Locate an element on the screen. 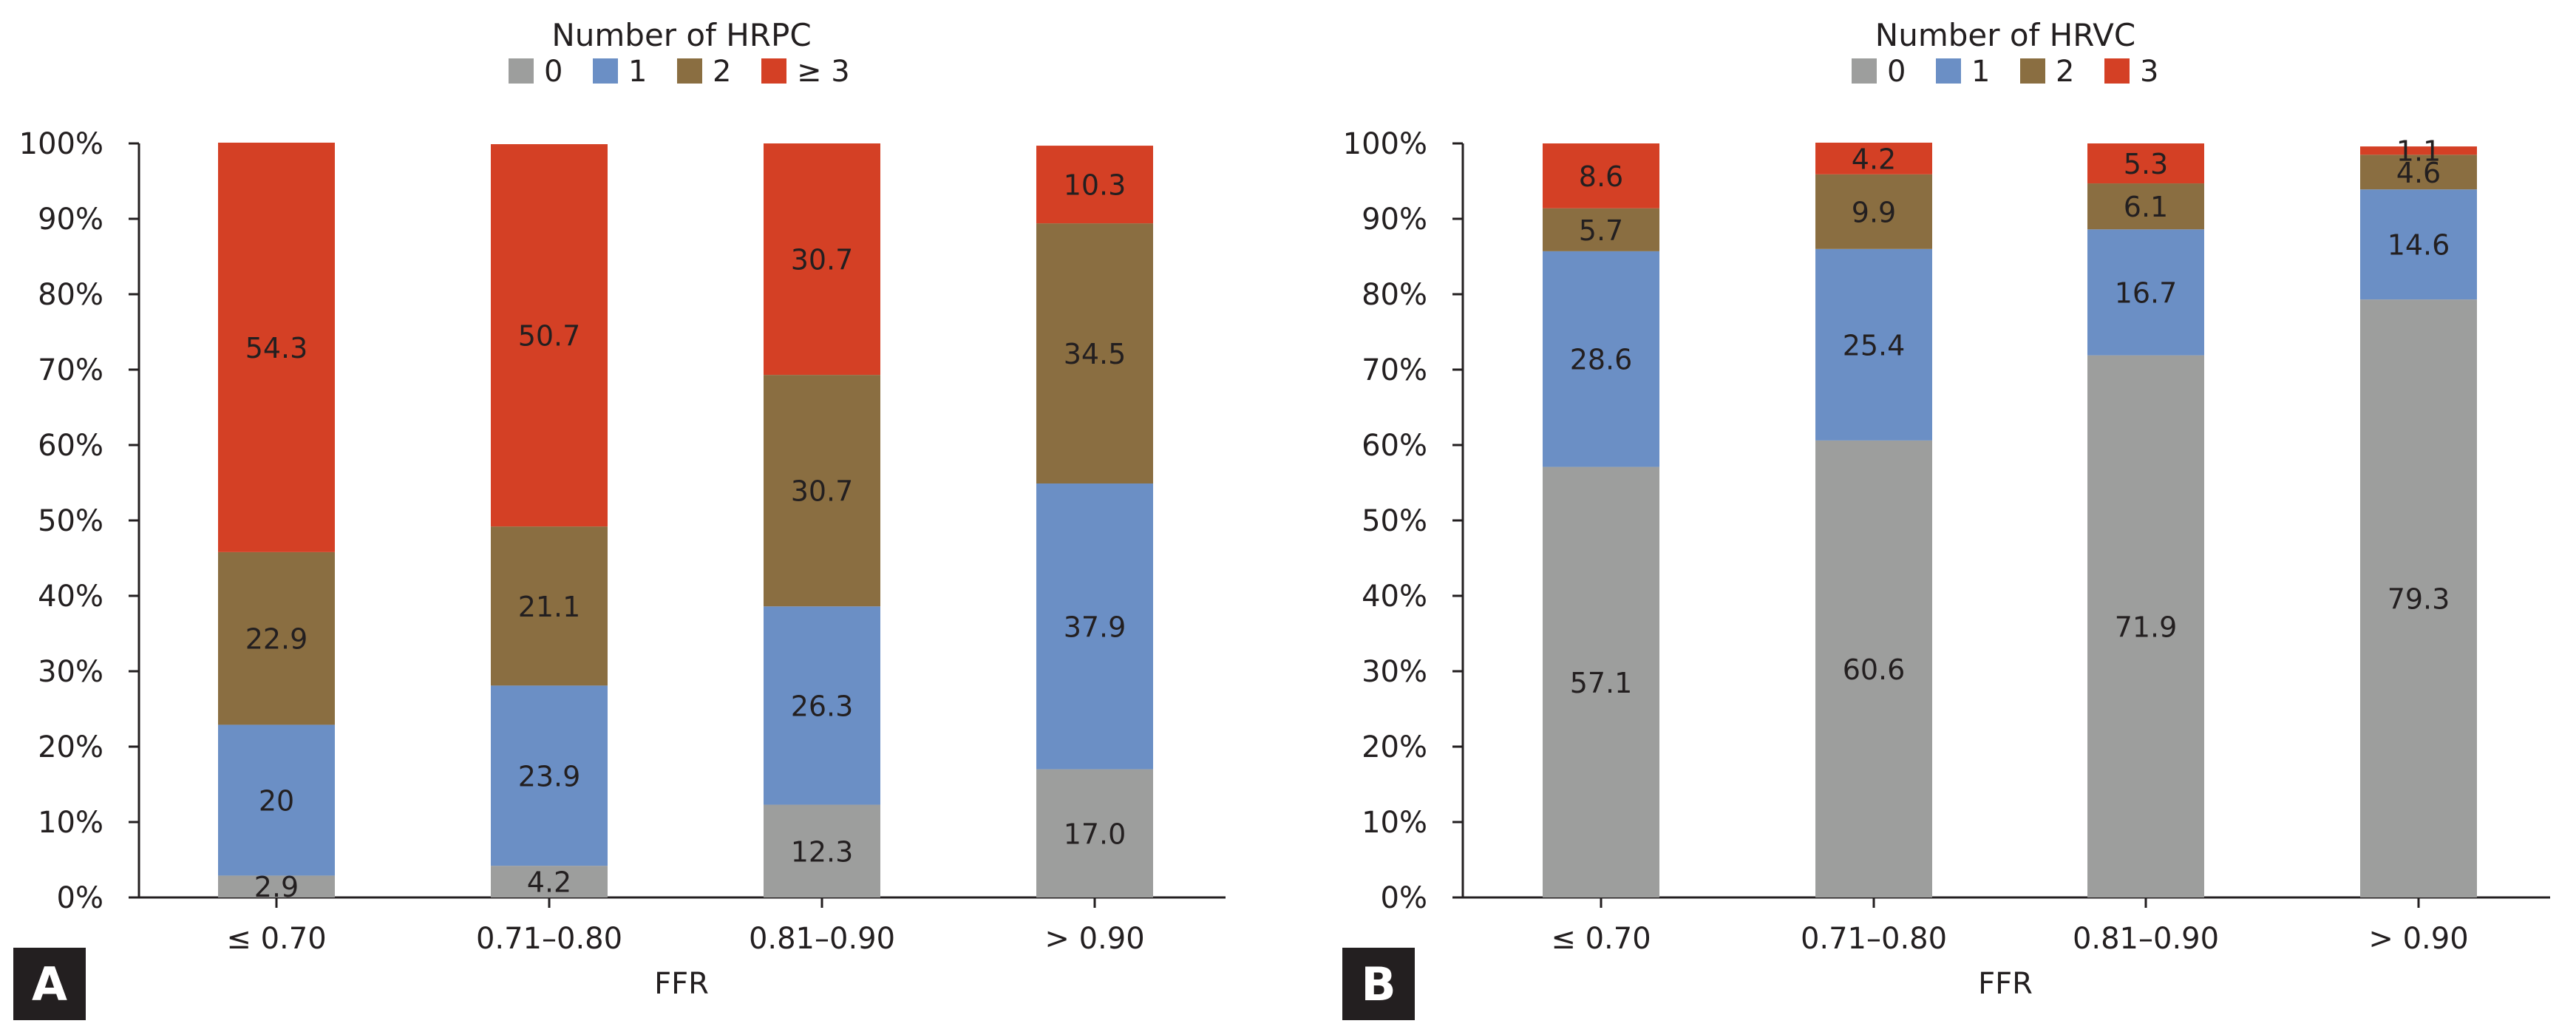 This screenshot has height=1032, width=2576. legend-item: 3 is located at coordinates (2131, 72).